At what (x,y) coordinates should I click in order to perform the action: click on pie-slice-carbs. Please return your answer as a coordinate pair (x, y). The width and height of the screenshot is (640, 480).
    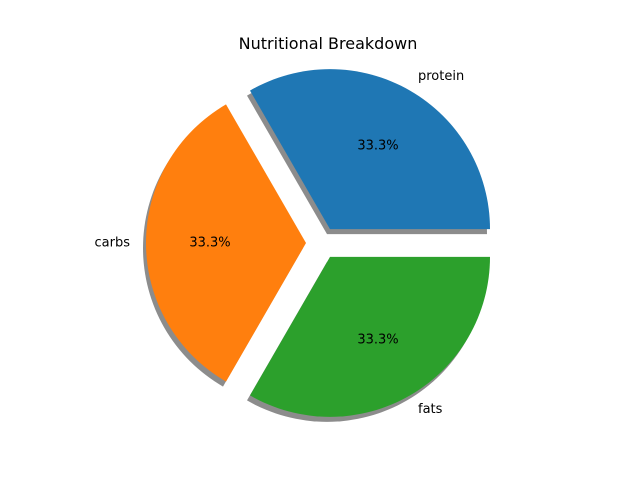
    Looking at the image, I should click on (226, 243).